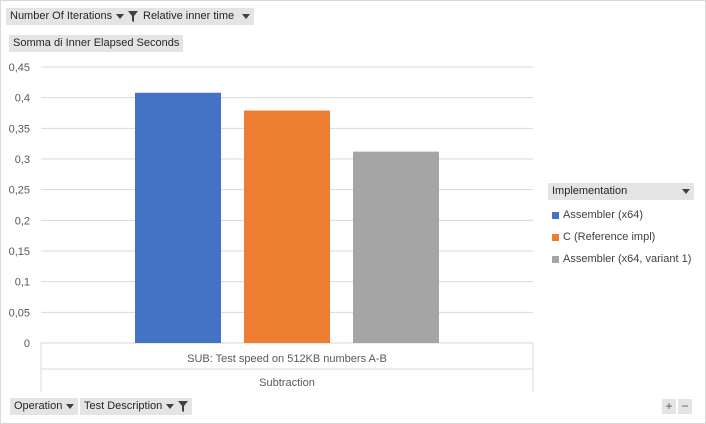  I want to click on relative-inner-time-label: Relative inner time, so click(189, 16).